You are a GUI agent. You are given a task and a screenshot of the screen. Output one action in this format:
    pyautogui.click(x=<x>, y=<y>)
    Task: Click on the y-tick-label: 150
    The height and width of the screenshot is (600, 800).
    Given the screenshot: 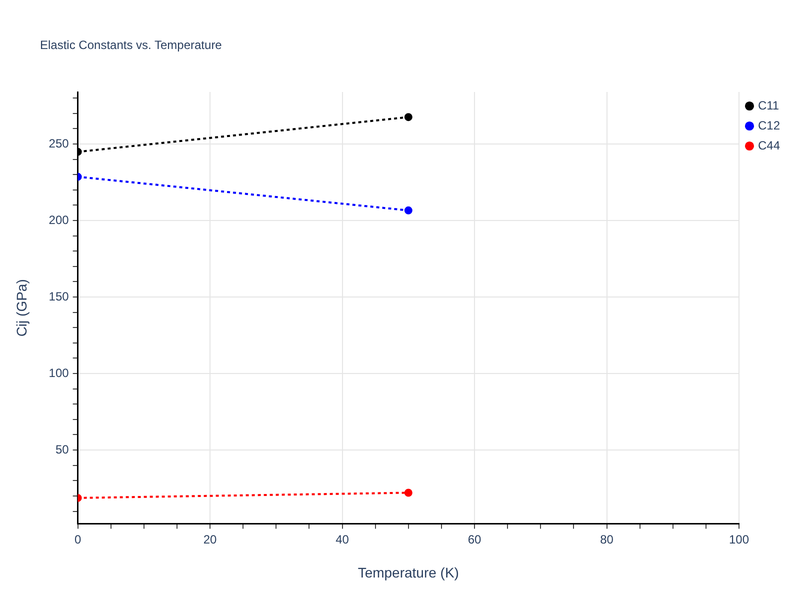 What is the action you would take?
    pyautogui.click(x=59, y=296)
    